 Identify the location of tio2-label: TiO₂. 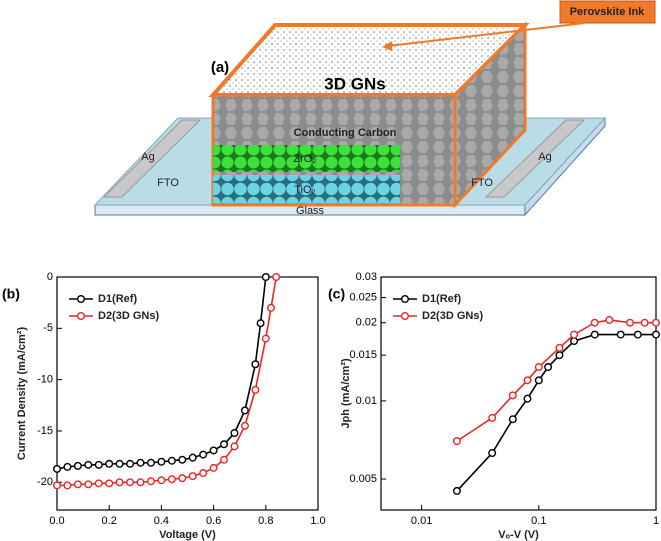
(305, 190).